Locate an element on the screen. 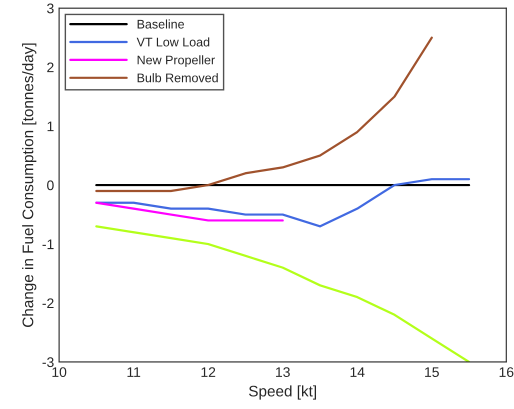 Image resolution: width=514 pixels, height=409 pixels. y-tick-label: -3 is located at coordinates (48, 362).